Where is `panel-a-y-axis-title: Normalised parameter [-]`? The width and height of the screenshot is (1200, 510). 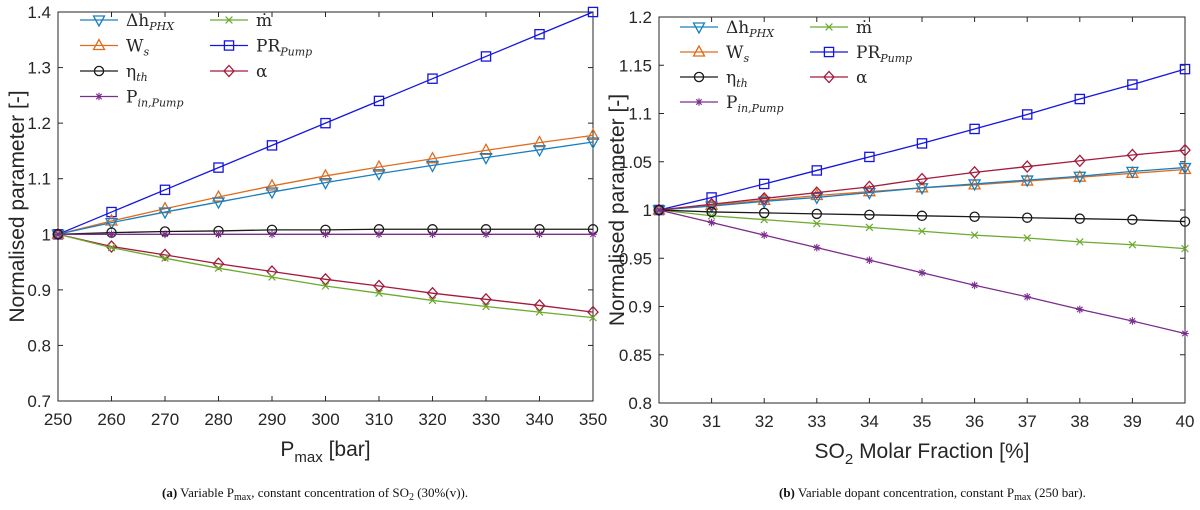 panel-a-y-axis-title: Normalised parameter [-] is located at coordinates (17, 206).